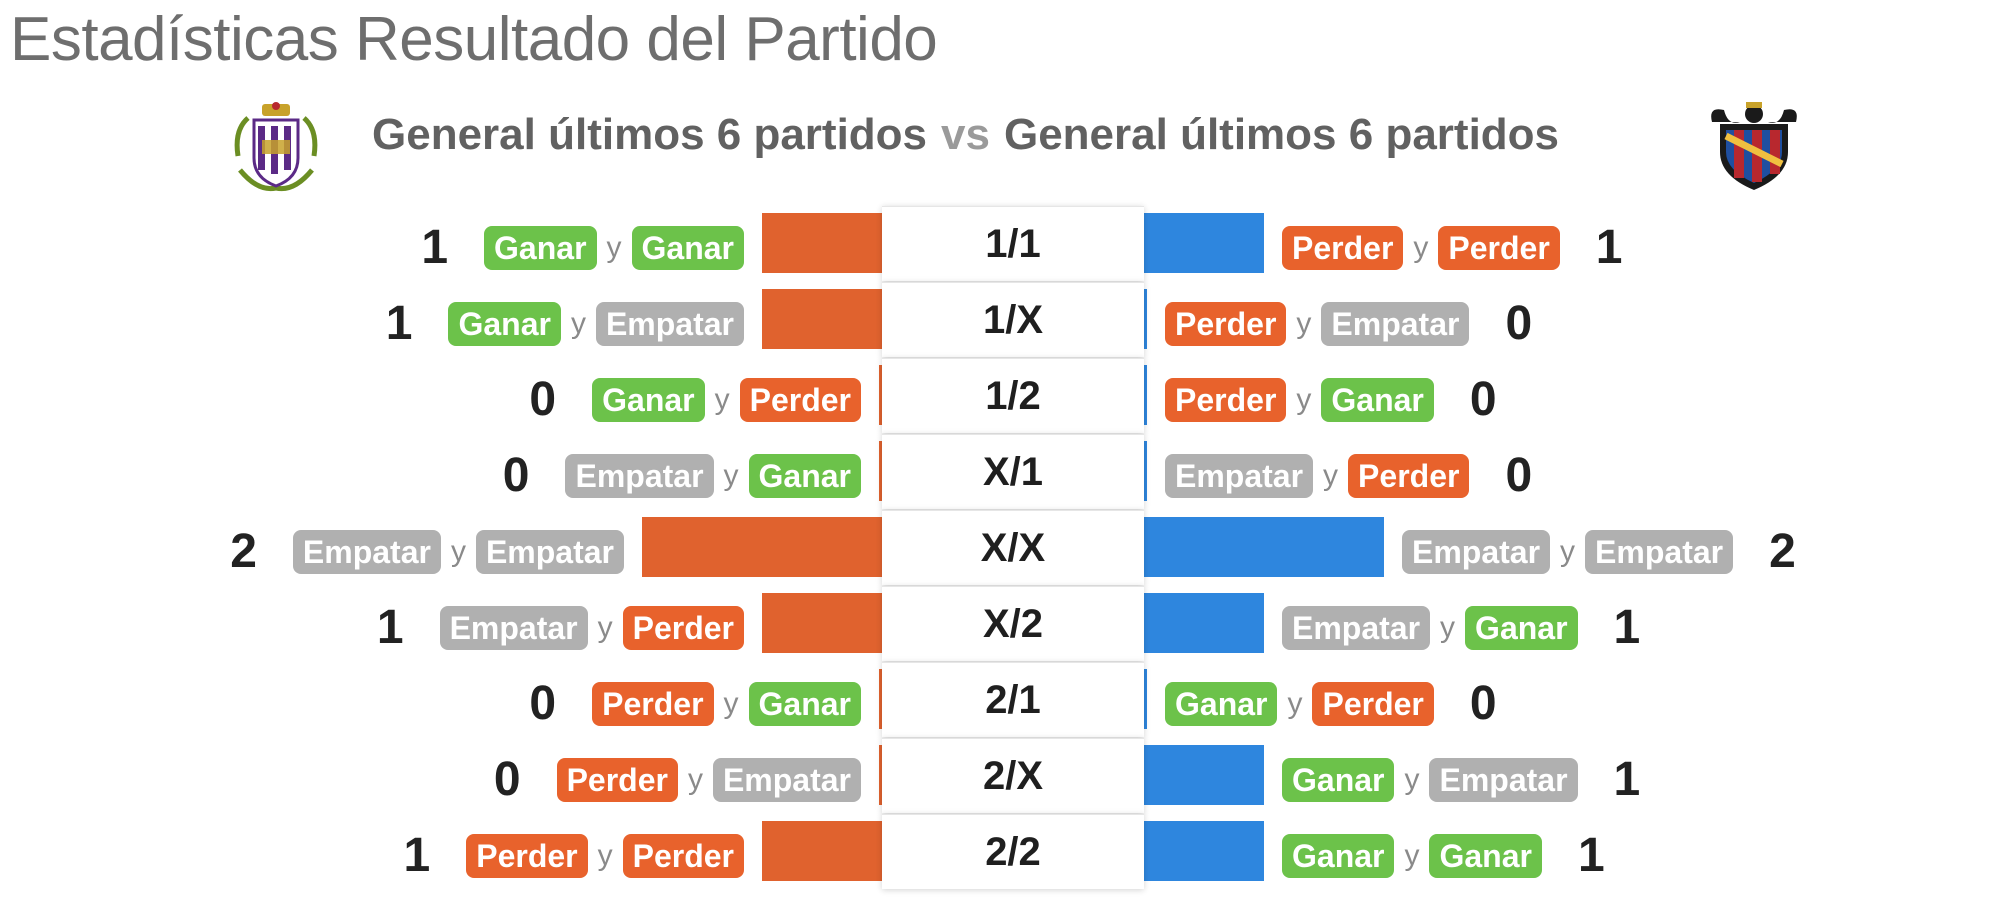 The height and width of the screenshot is (904, 2012). What do you see at coordinates (1013, 851) in the screenshot?
I see `category-label: 2/2` at bounding box center [1013, 851].